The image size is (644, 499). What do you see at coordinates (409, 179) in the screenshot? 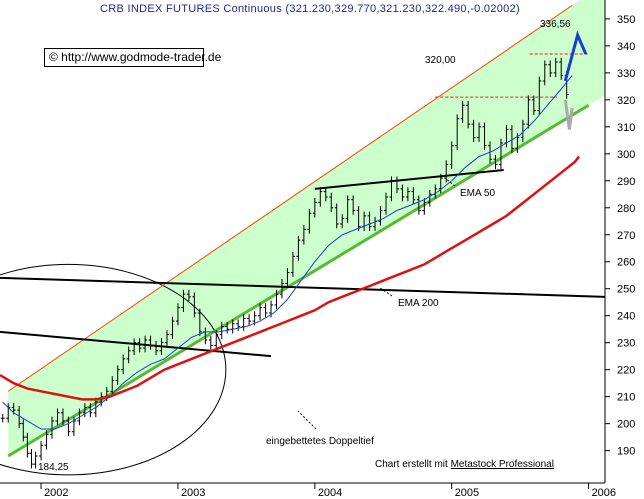
I see `neckline-line` at bounding box center [409, 179].